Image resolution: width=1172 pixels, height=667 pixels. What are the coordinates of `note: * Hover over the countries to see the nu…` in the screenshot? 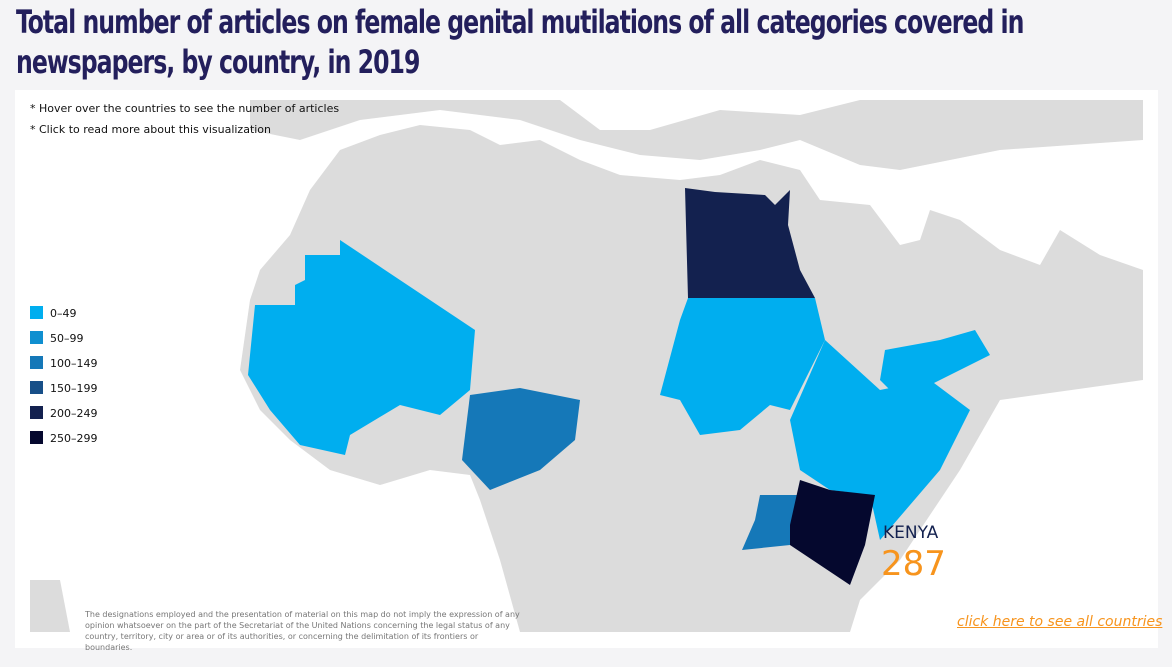 It's located at (184, 108).